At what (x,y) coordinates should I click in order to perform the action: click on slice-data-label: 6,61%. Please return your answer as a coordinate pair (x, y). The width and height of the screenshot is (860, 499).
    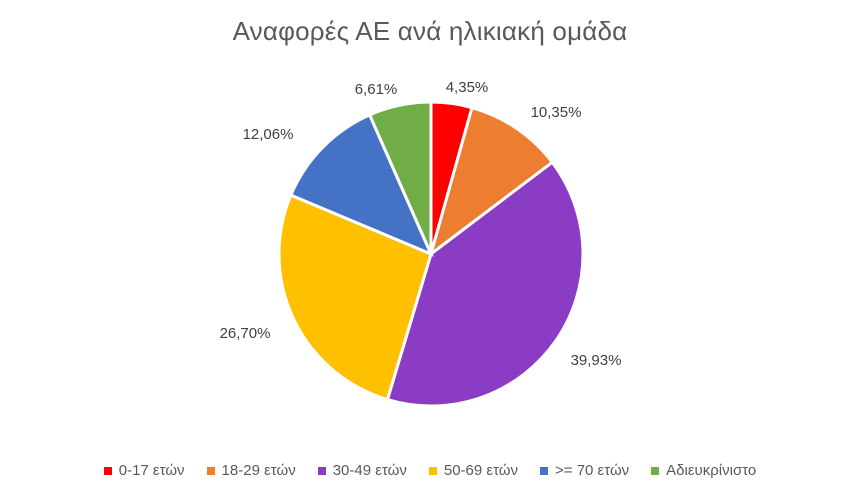
    Looking at the image, I should click on (376, 89).